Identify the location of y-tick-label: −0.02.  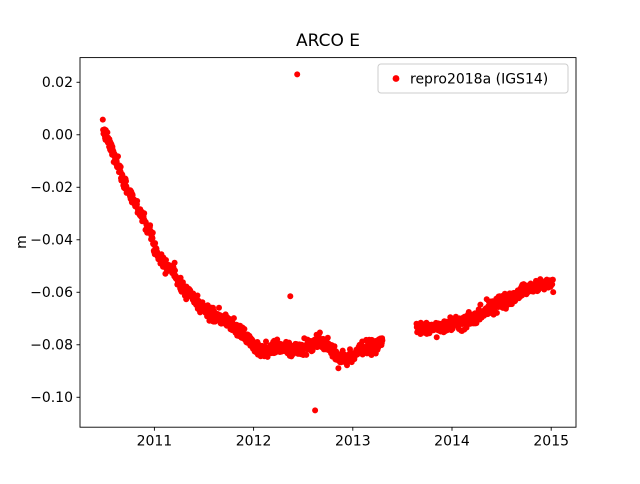
(51, 188).